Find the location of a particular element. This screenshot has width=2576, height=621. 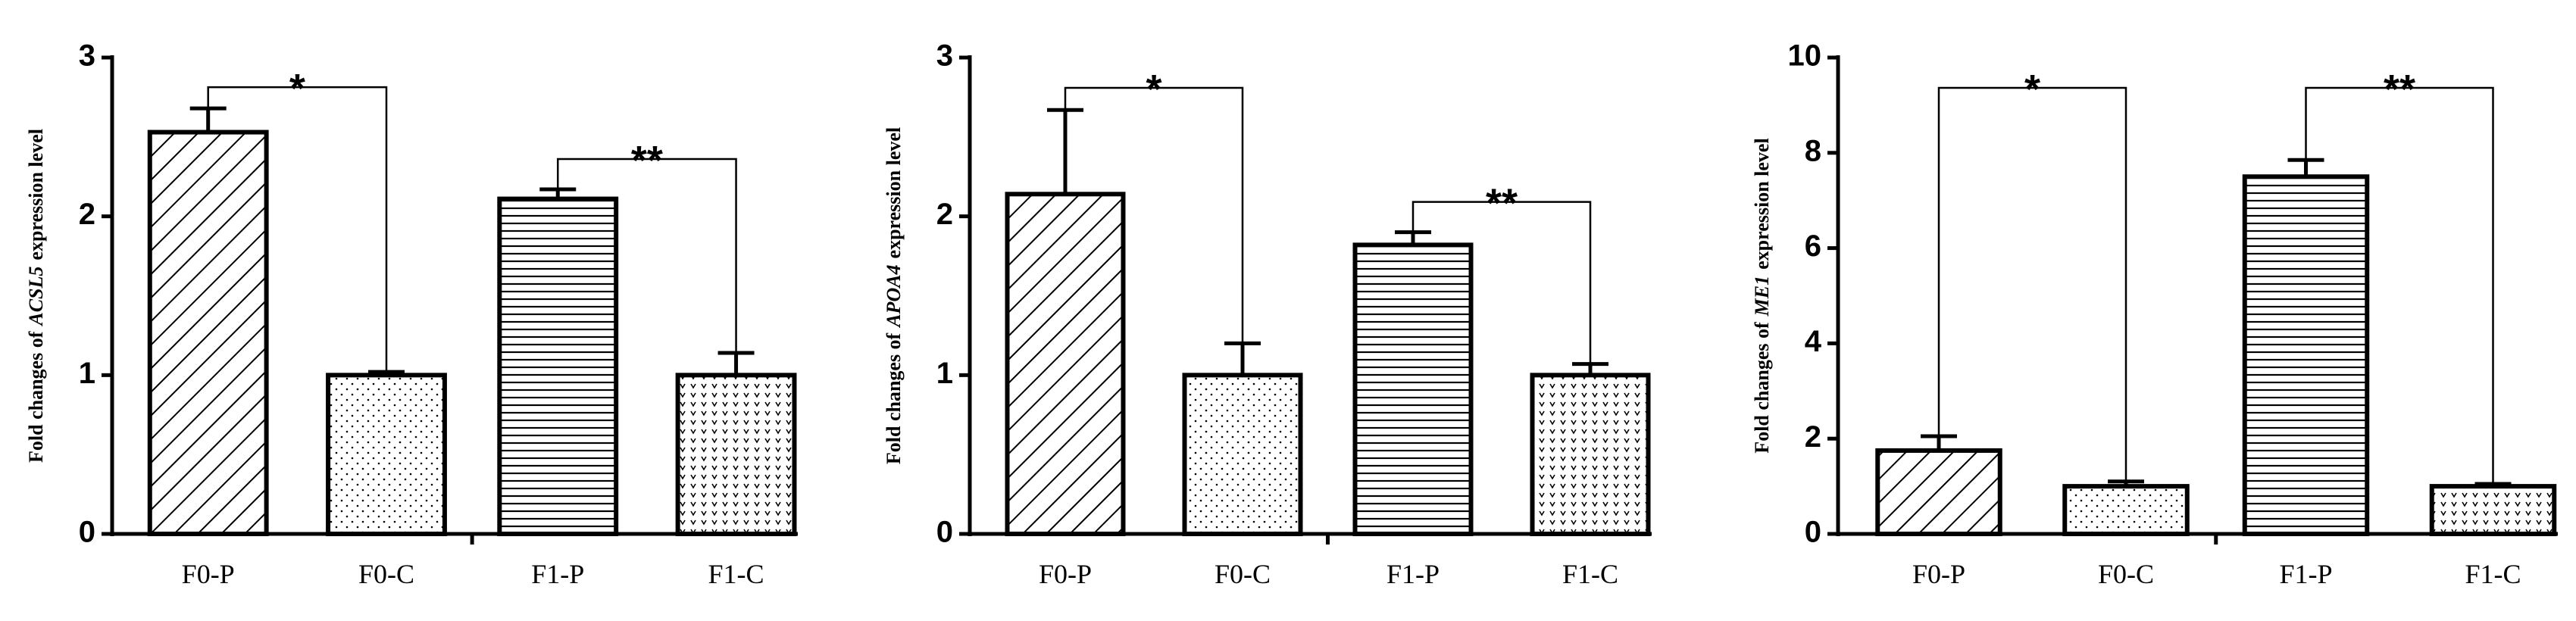

y-tick-label: 6 is located at coordinates (1813, 246).